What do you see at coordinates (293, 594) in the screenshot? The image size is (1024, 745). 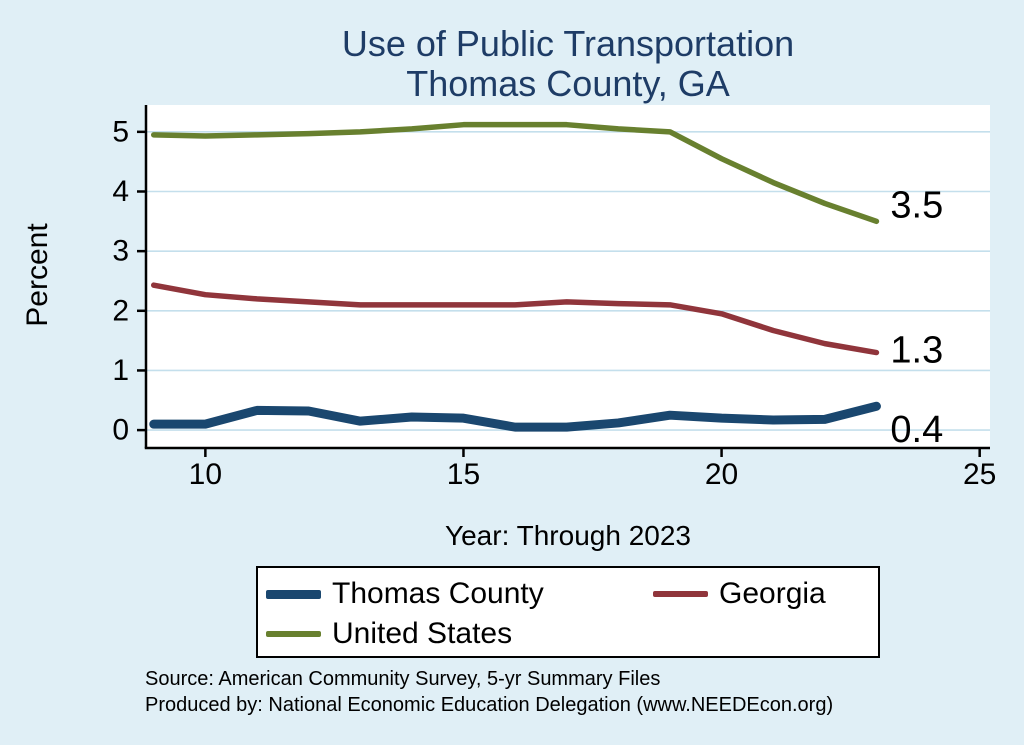 I see `legend-swatch-thomas-county` at bounding box center [293, 594].